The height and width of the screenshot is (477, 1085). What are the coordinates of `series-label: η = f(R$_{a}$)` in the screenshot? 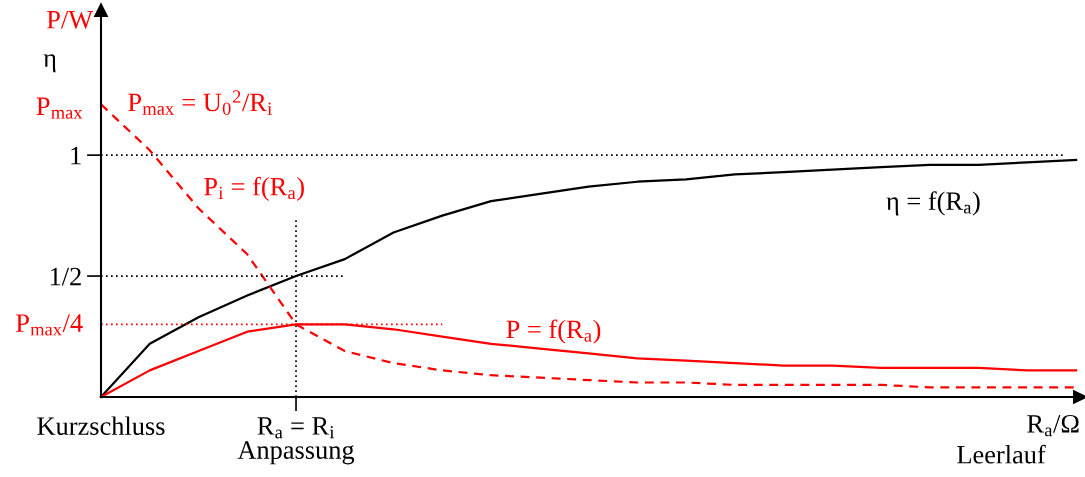 It's located at (933, 203).